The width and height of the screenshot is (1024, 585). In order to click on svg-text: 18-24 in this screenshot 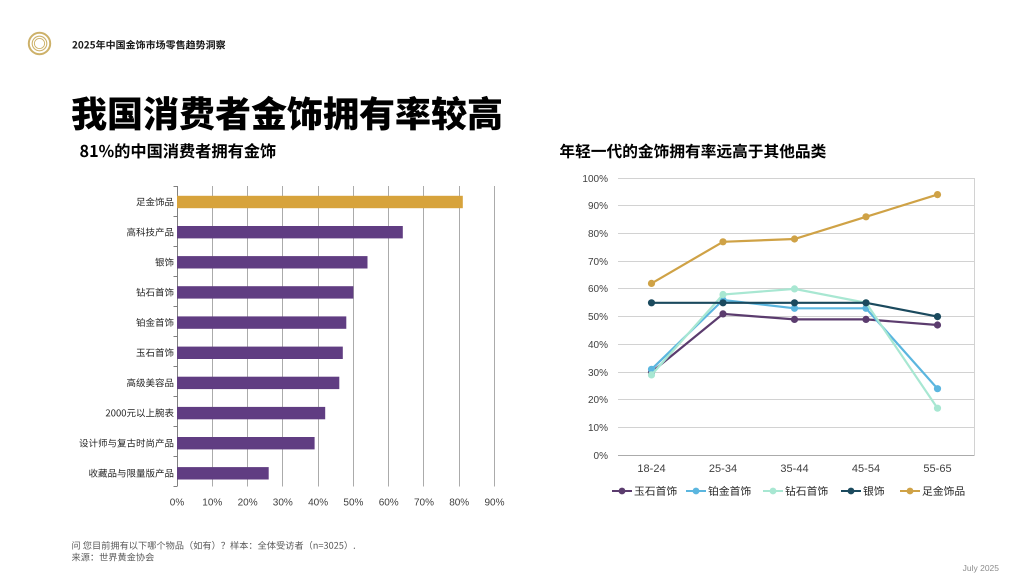, I will do `click(651, 469)`.